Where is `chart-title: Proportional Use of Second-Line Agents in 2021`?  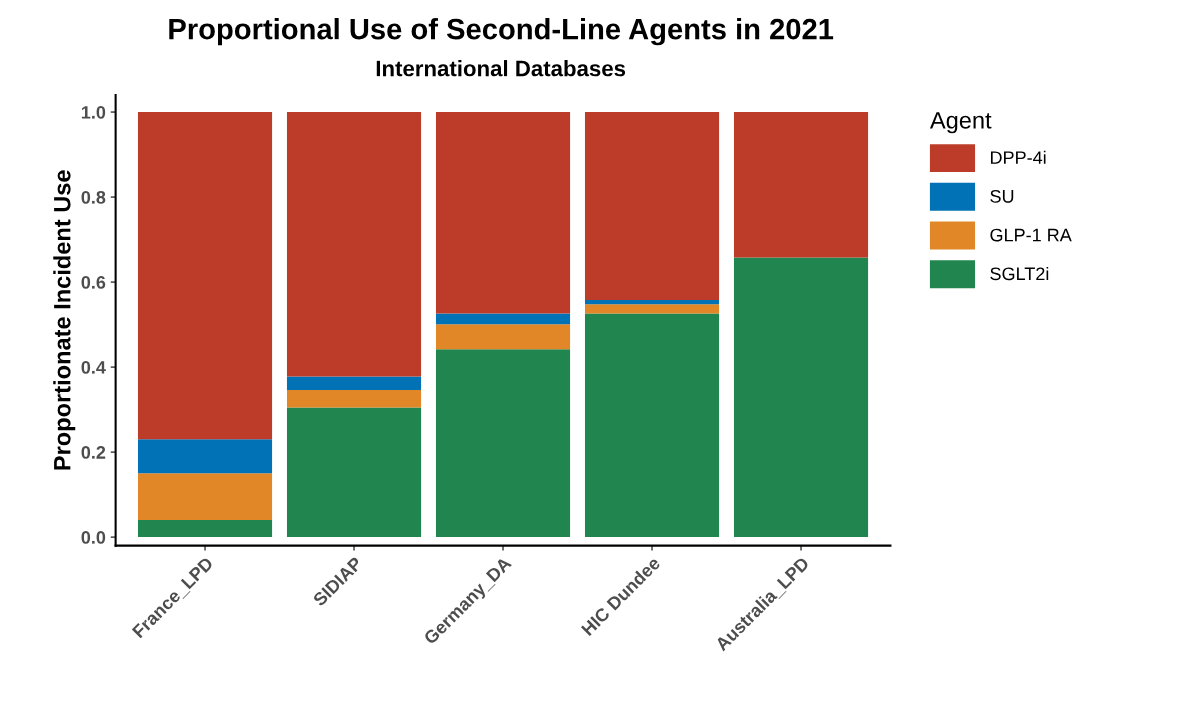 chart-title: Proportional Use of Second-Line Agents in 2021 is located at coordinates (501, 32).